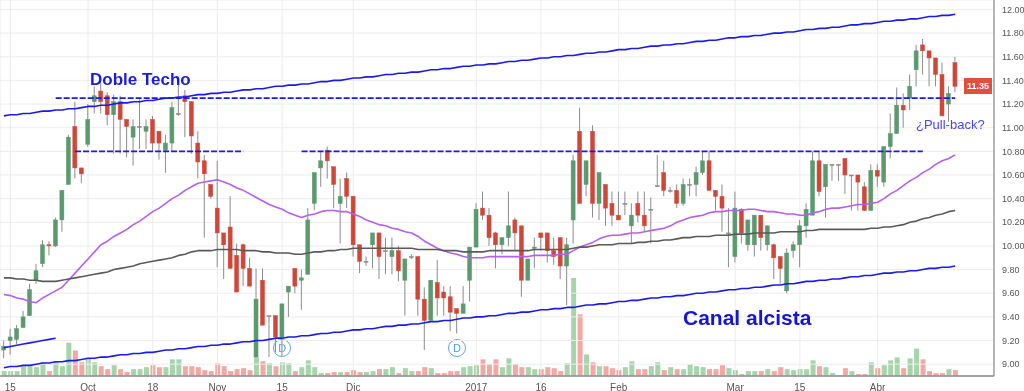 This screenshot has width=1024, height=391. I want to click on x-tick-label: Oct, so click(88, 386).